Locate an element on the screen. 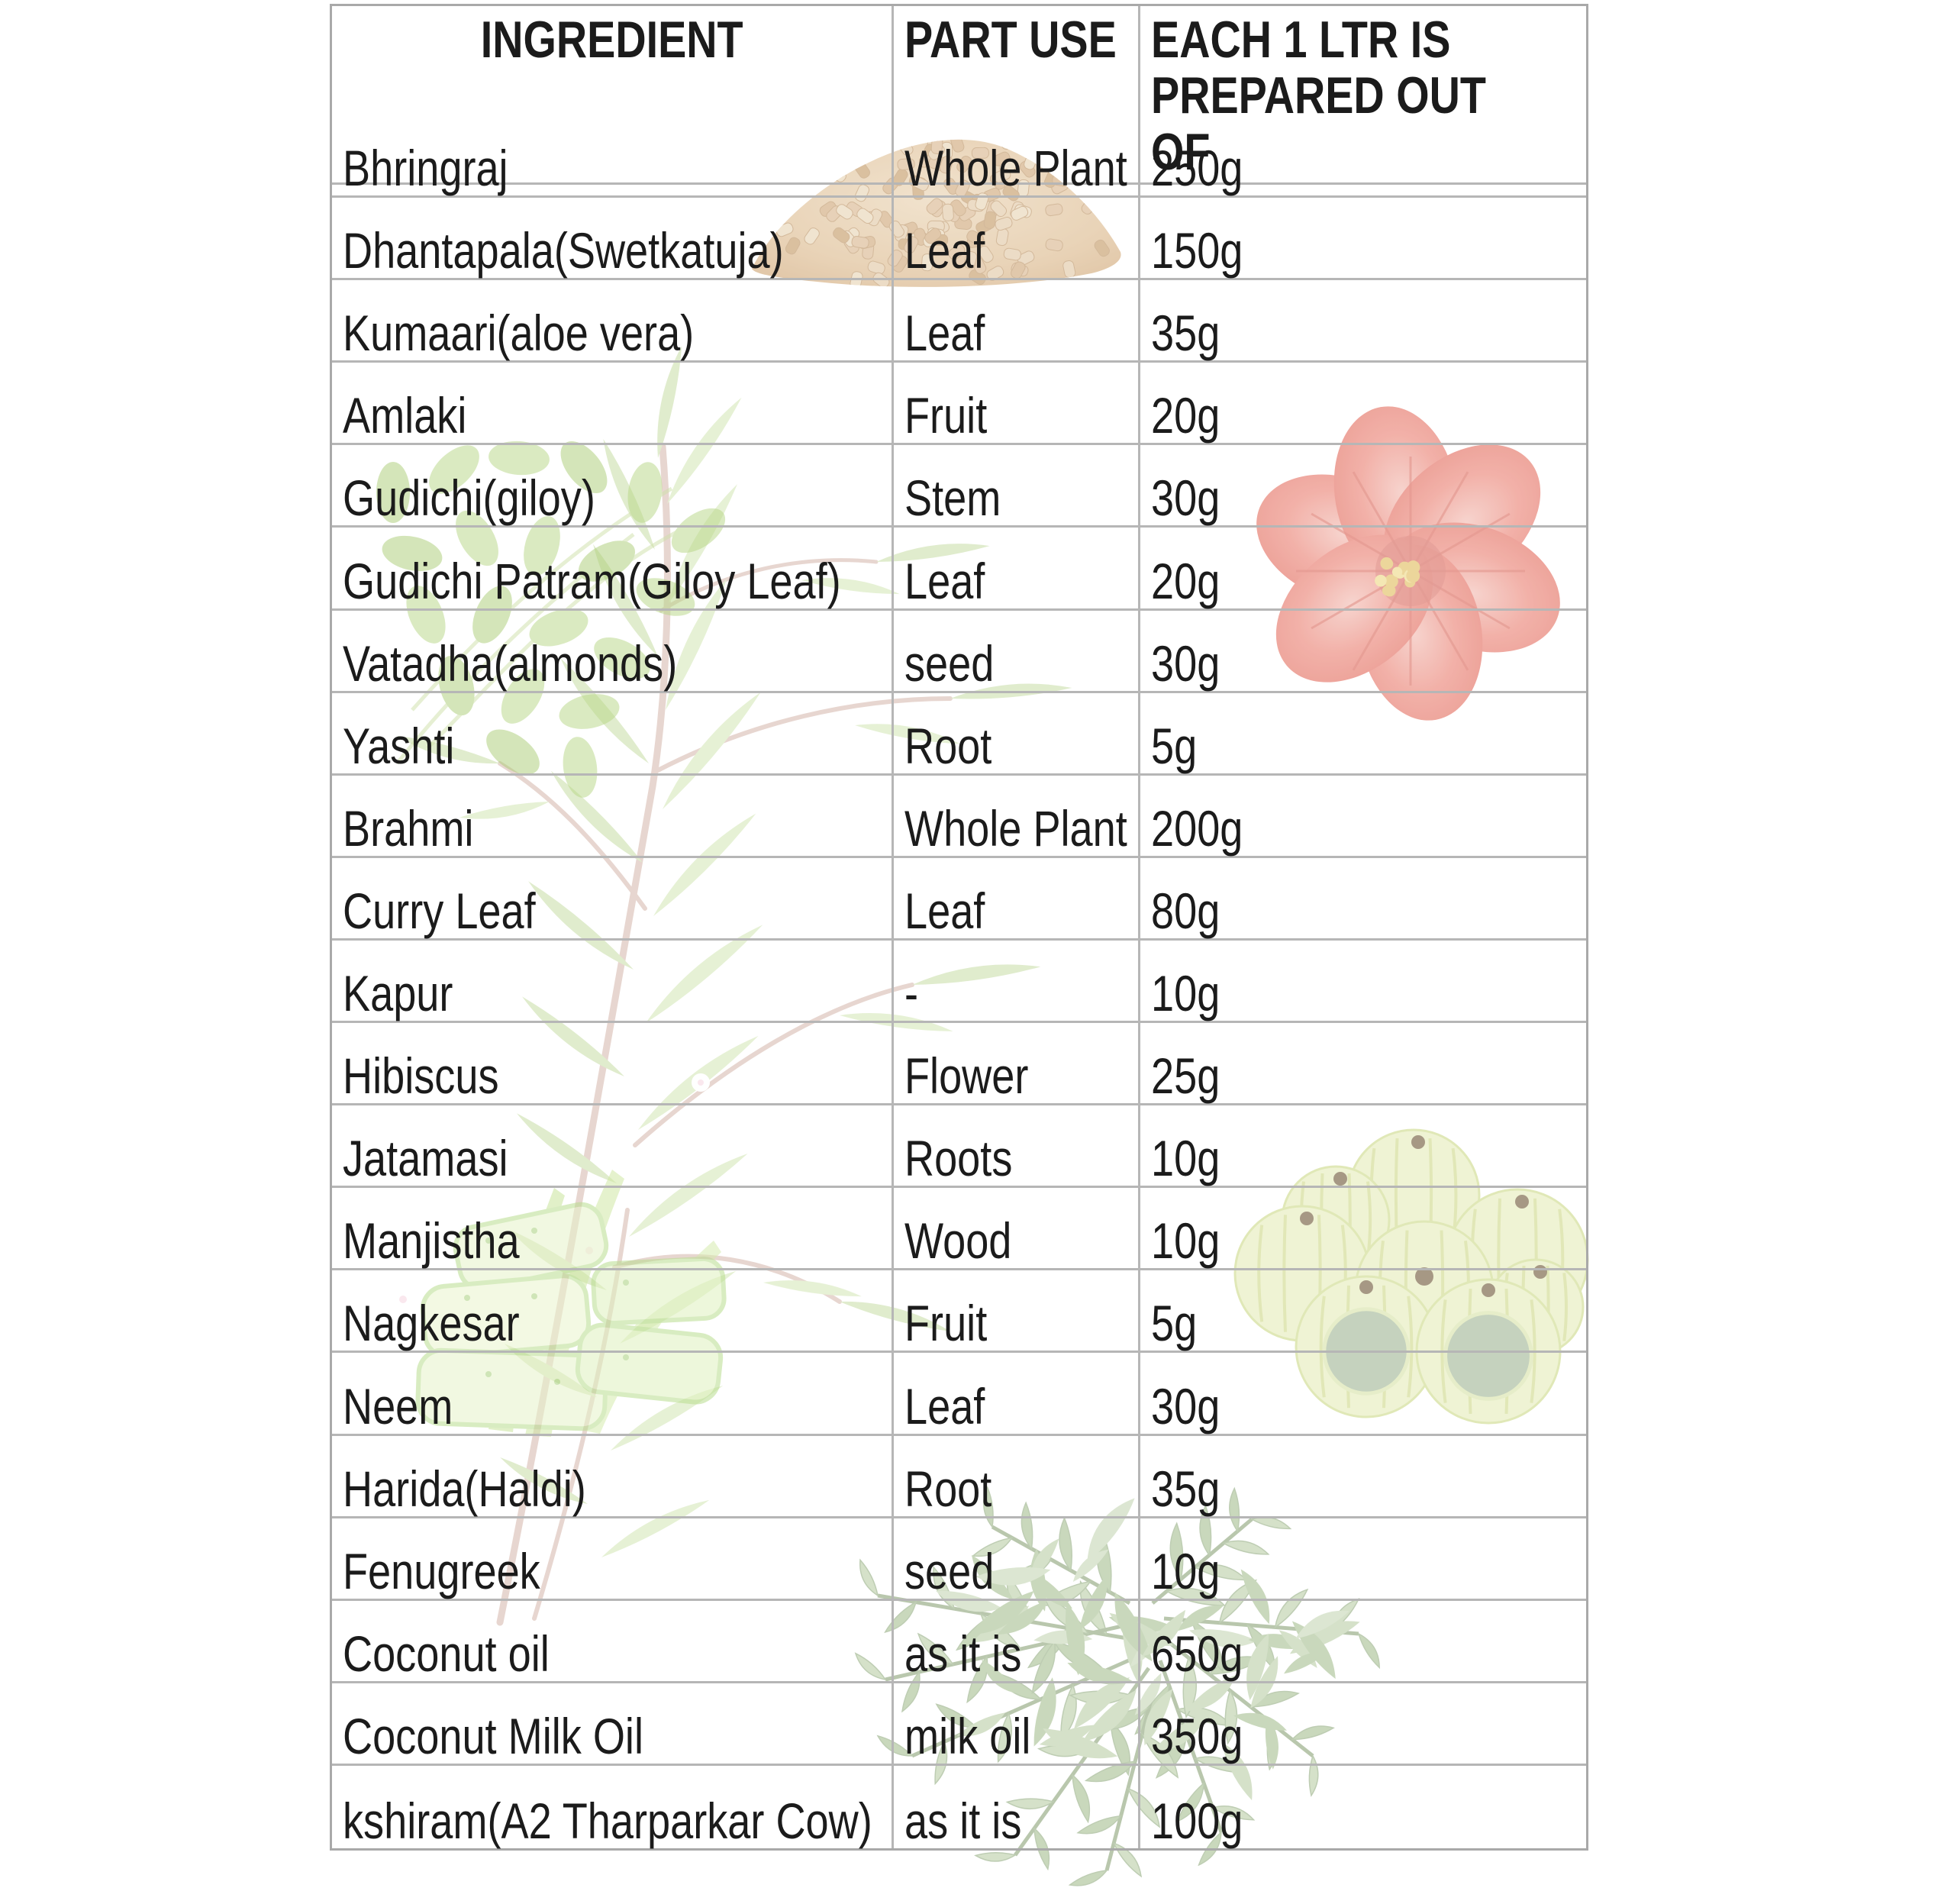 This screenshot has width=1954, height=1904. table-row: Coconut oil as it is 650g is located at coordinates (959, 1641).